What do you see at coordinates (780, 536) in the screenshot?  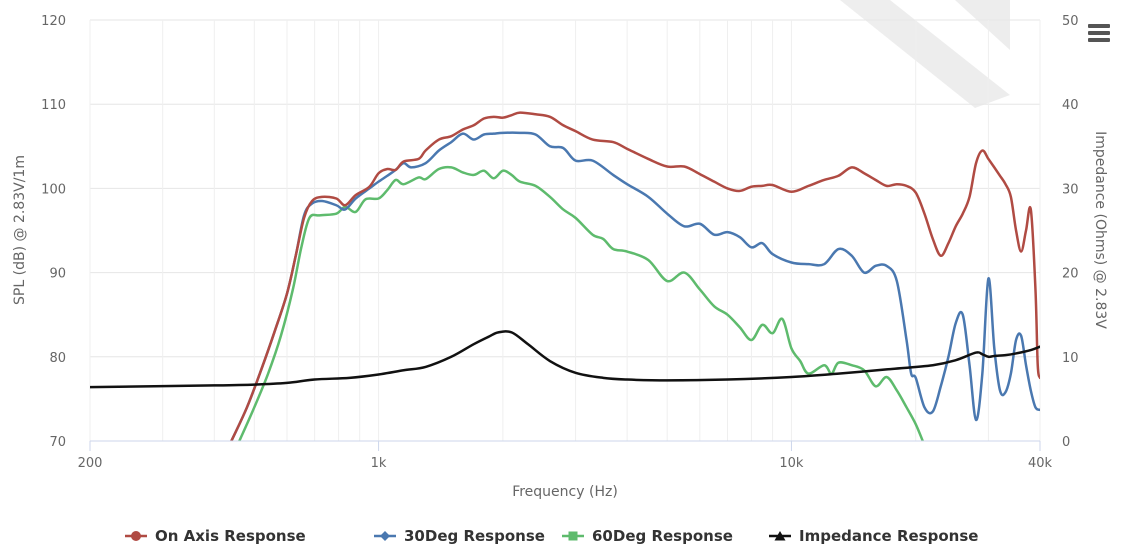 I see `legend-triangle-marker` at bounding box center [780, 536].